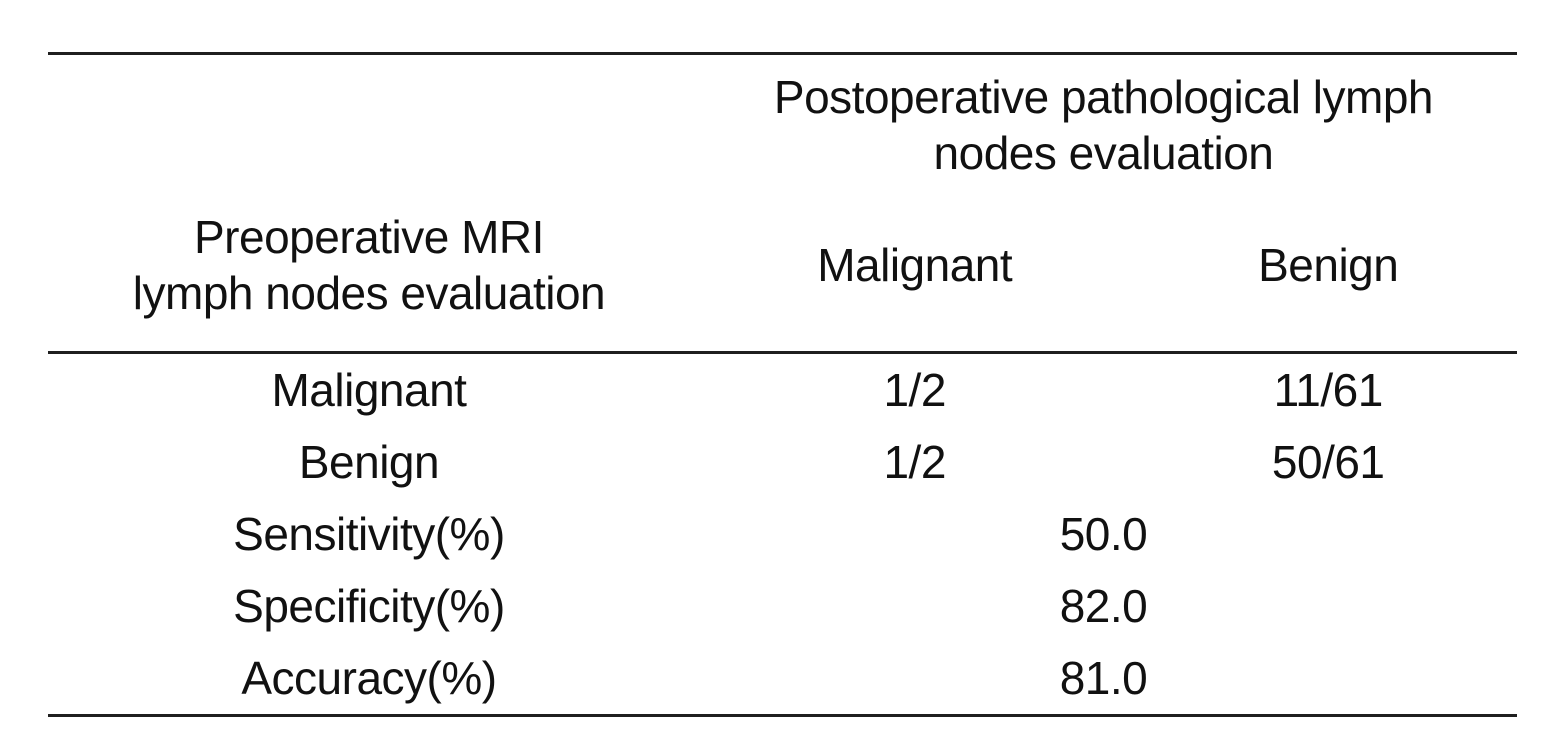 This screenshot has width=1561, height=737. What do you see at coordinates (369, 606) in the screenshot?
I see `row-label: Specificity(%)` at bounding box center [369, 606].